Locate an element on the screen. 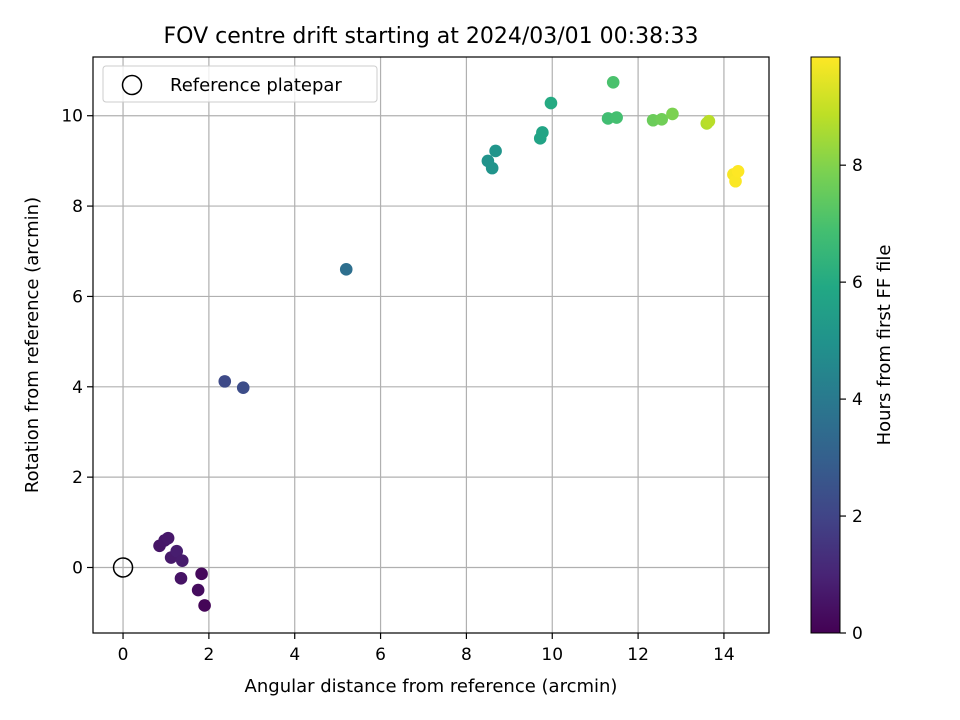 Image resolution: width=960 pixels, height=720 pixels. x-tick-label: 2 is located at coordinates (208, 655).